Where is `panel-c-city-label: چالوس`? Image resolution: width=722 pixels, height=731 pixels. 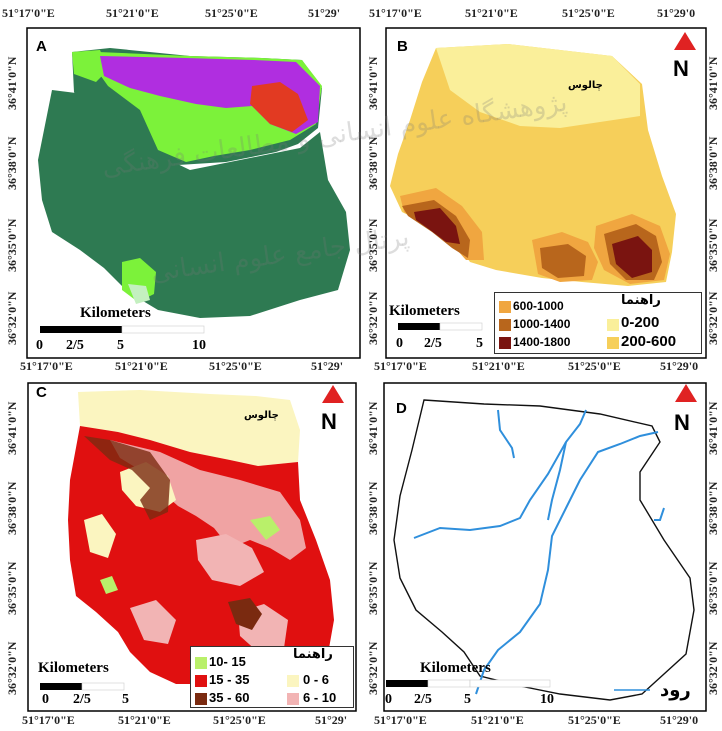 panel-c-city-label: چالوس is located at coordinates (261, 415).